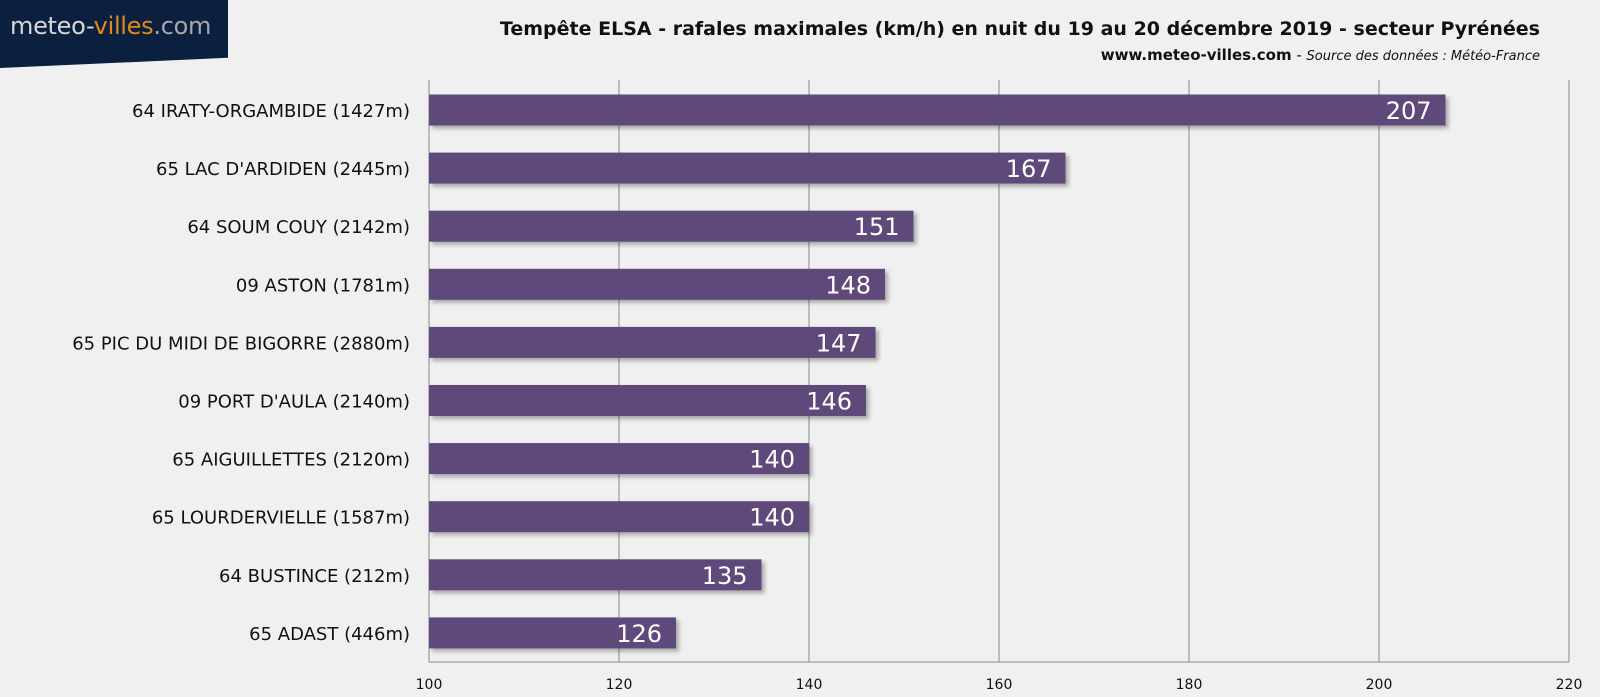  I want to click on logo-text: meteo-villes.com, so click(111, 26).